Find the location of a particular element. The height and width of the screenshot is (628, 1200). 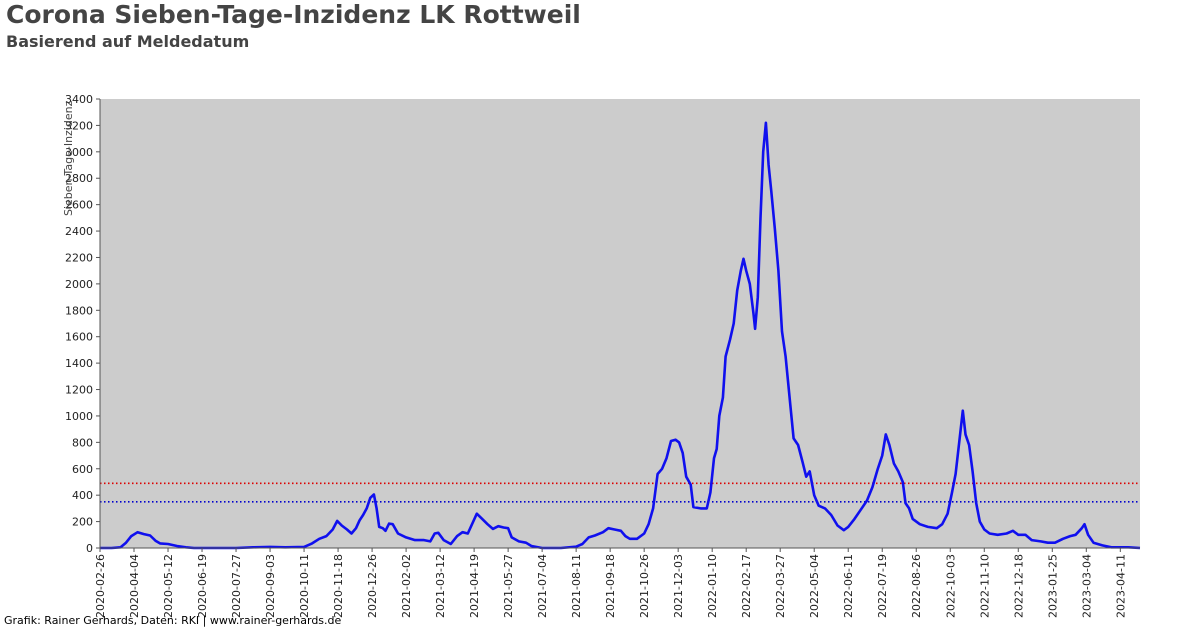

x-tick-label: 2022-02-17 is located at coordinates (746, 586).